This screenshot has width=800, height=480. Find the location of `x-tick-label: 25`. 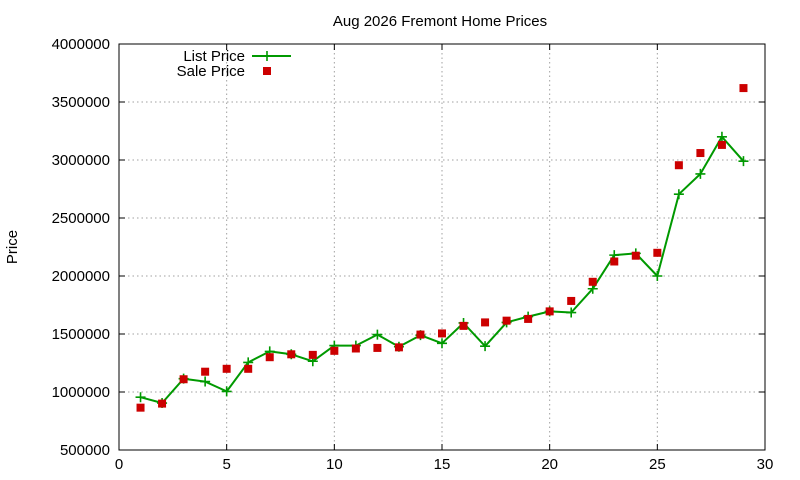

x-tick-label: 25 is located at coordinates (657, 464).